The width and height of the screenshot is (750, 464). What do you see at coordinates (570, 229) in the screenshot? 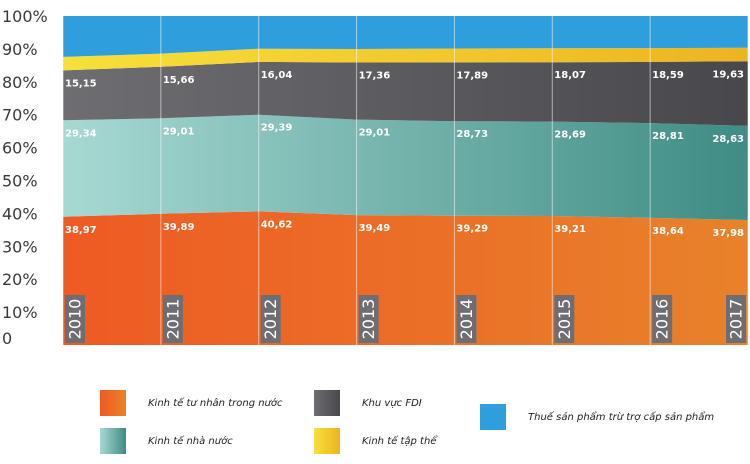
I see `data-label: 39,21` at bounding box center [570, 229].